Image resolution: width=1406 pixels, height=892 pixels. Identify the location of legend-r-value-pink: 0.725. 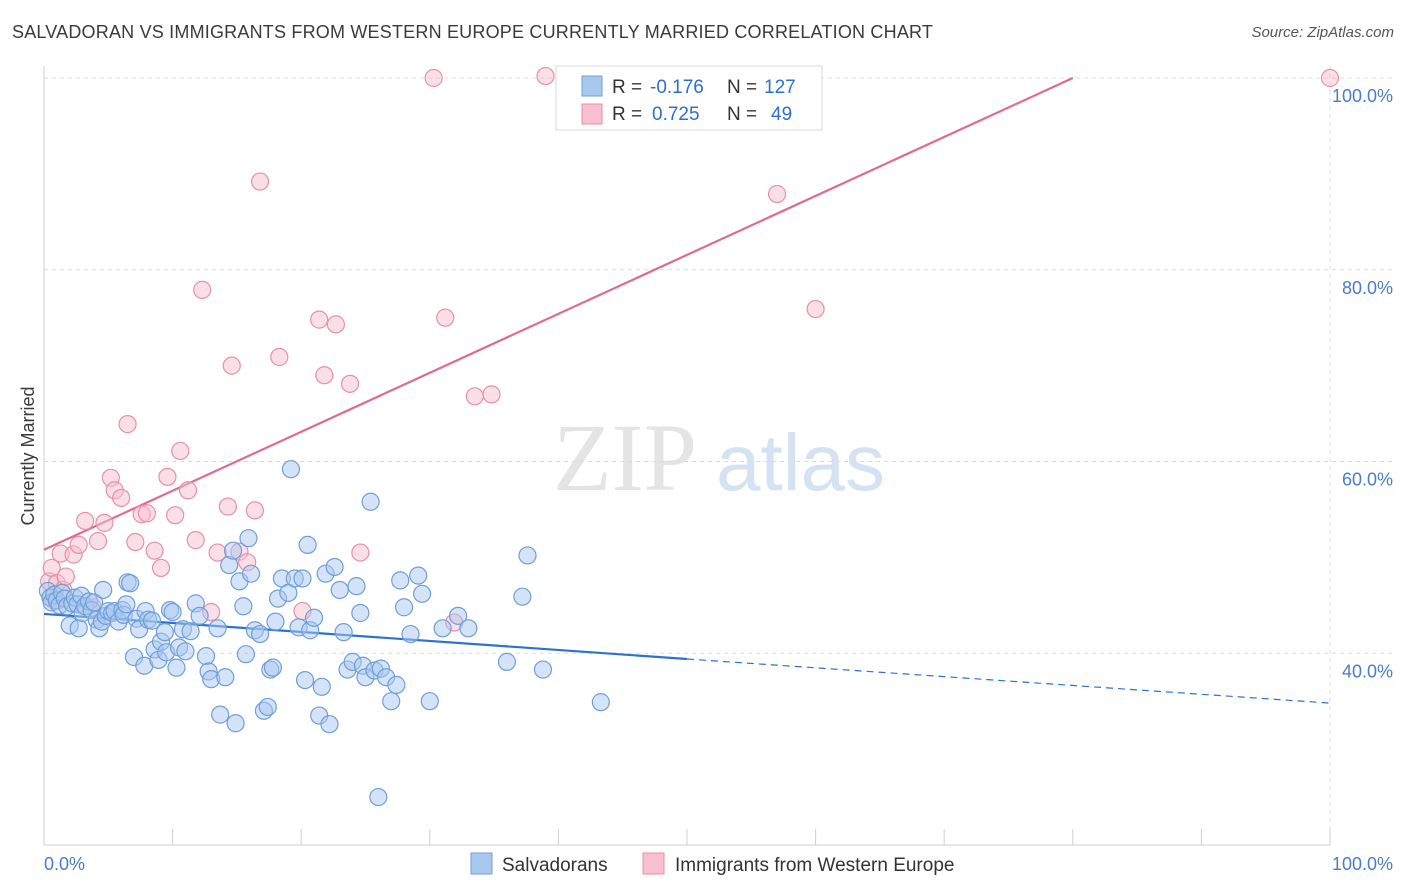
(676, 114).